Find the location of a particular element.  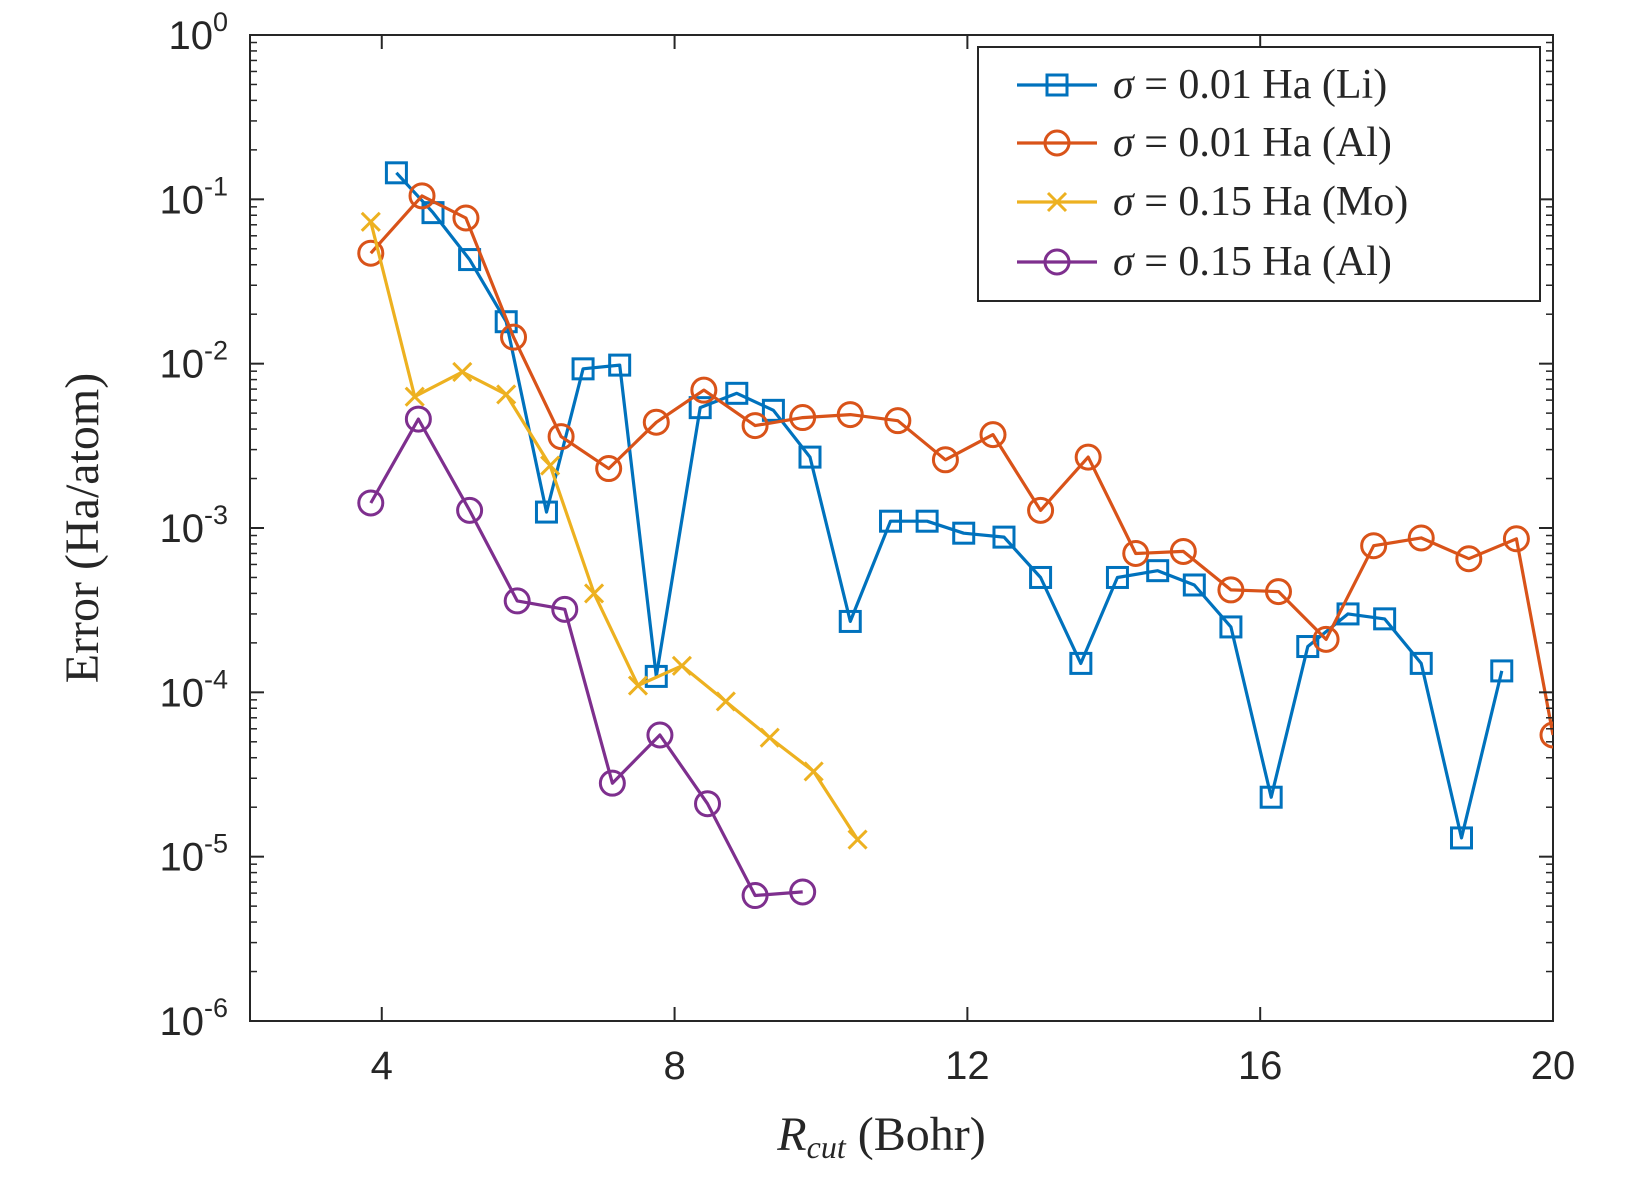

x-tick-label: 8 is located at coordinates (674, 1066).